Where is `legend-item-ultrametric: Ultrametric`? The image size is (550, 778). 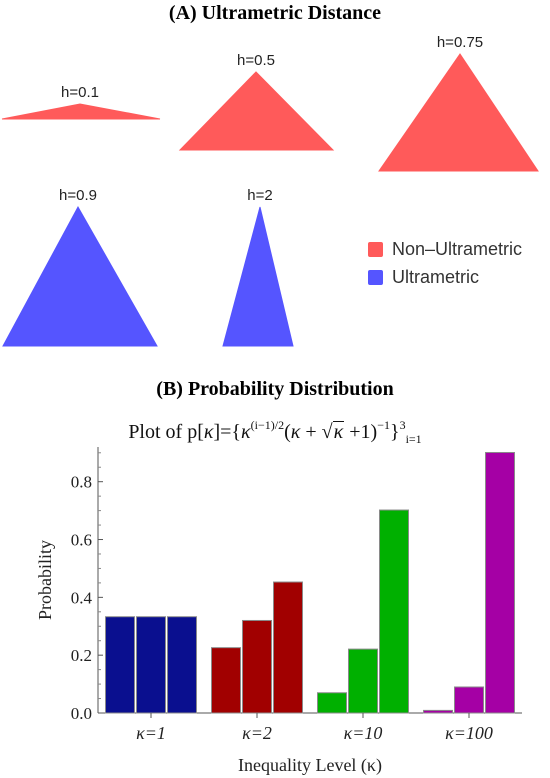
legend-item-ultrametric: Ultrametric is located at coordinates (445, 277).